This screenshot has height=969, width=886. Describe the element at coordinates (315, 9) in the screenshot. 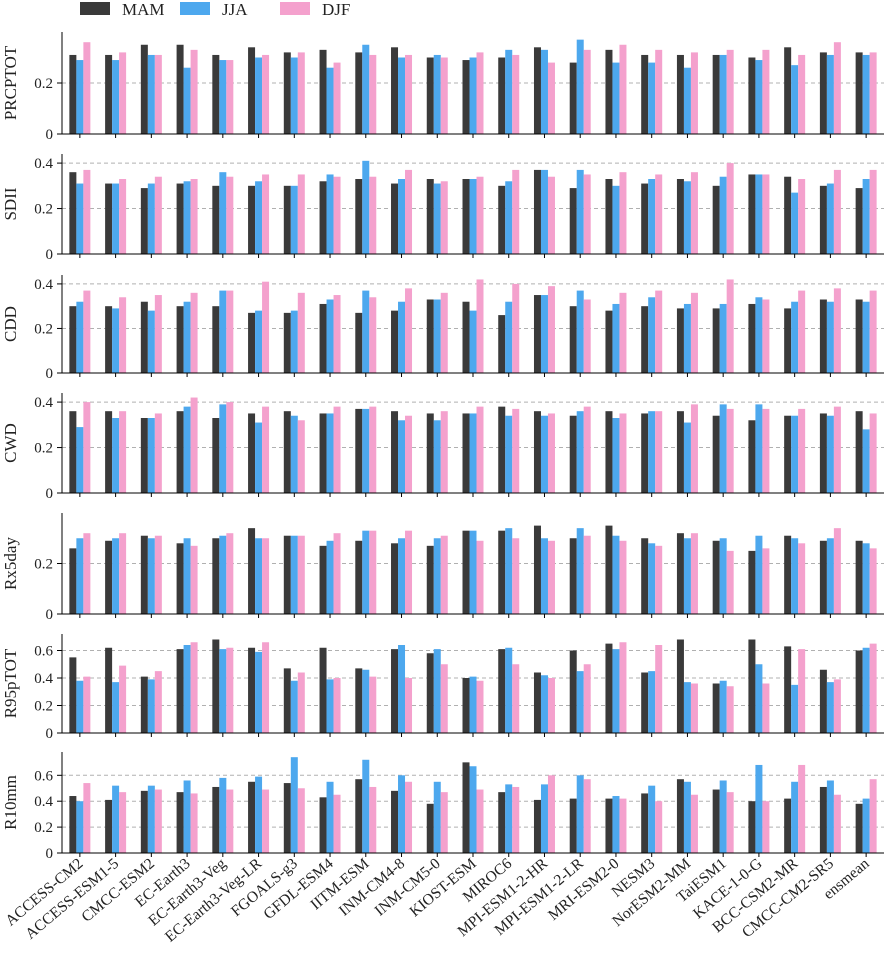

I see `legend-item-djf: DJF` at that location.